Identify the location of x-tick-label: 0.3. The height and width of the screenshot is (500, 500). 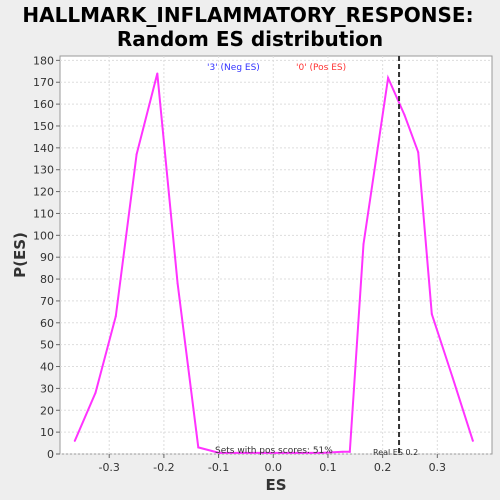
(438, 467).